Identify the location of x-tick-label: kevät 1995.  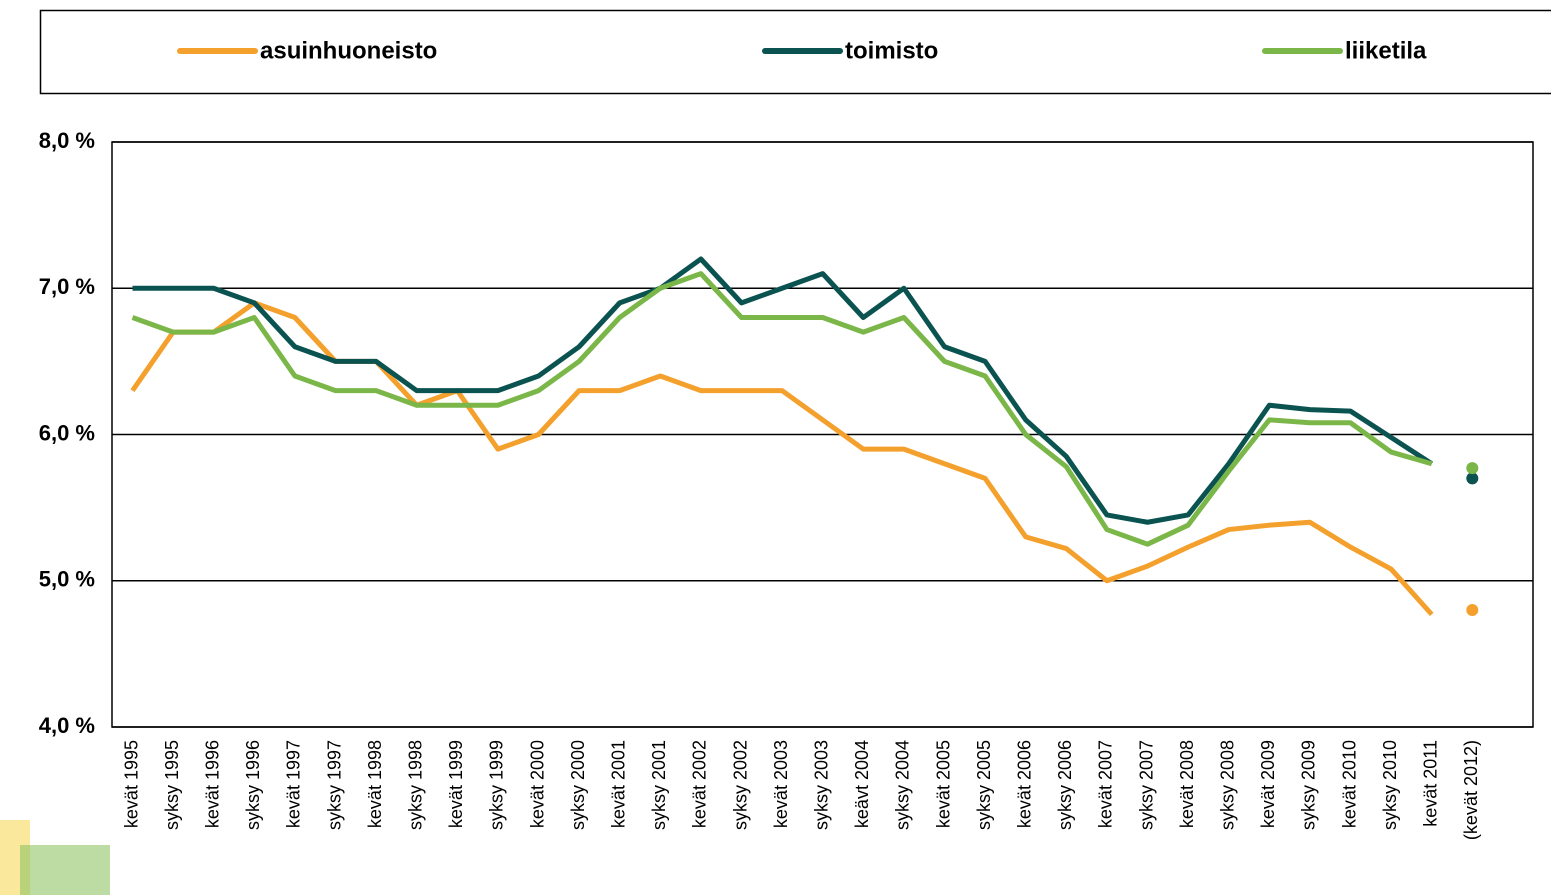
(131, 784).